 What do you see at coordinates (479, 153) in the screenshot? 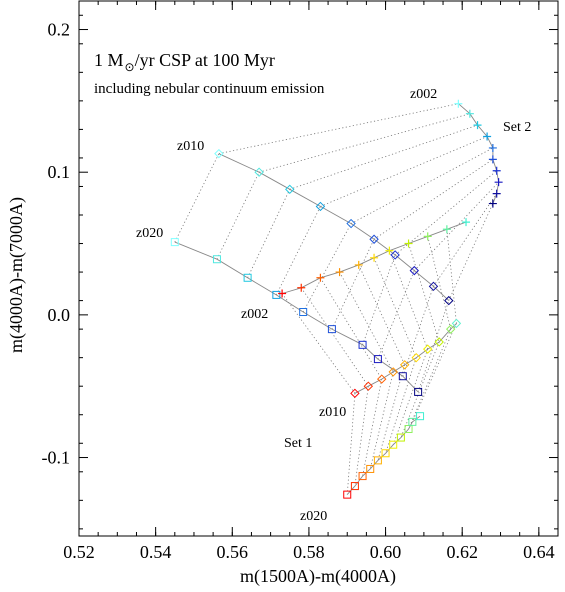
I see `series-line-z002-set2` at bounding box center [479, 153].